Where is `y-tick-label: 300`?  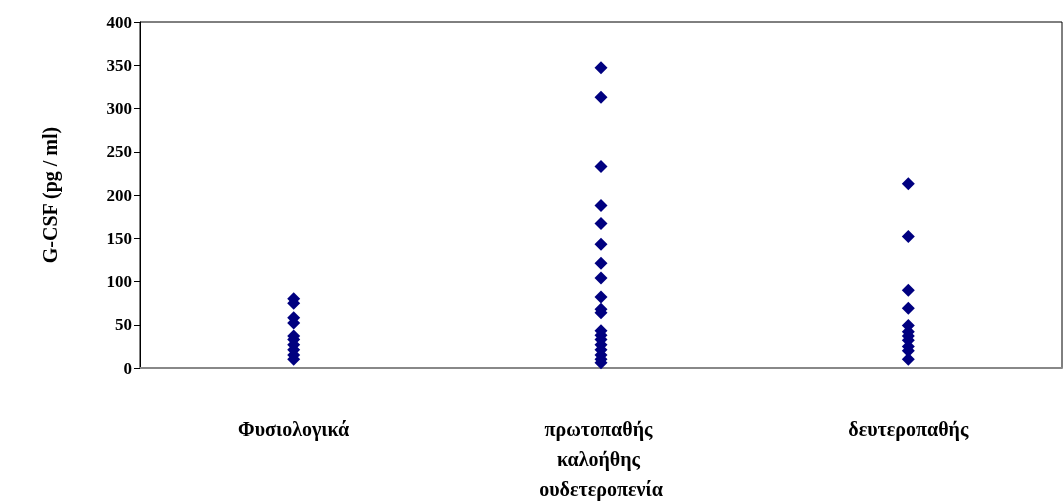
y-tick-label: 300 is located at coordinates (119, 108).